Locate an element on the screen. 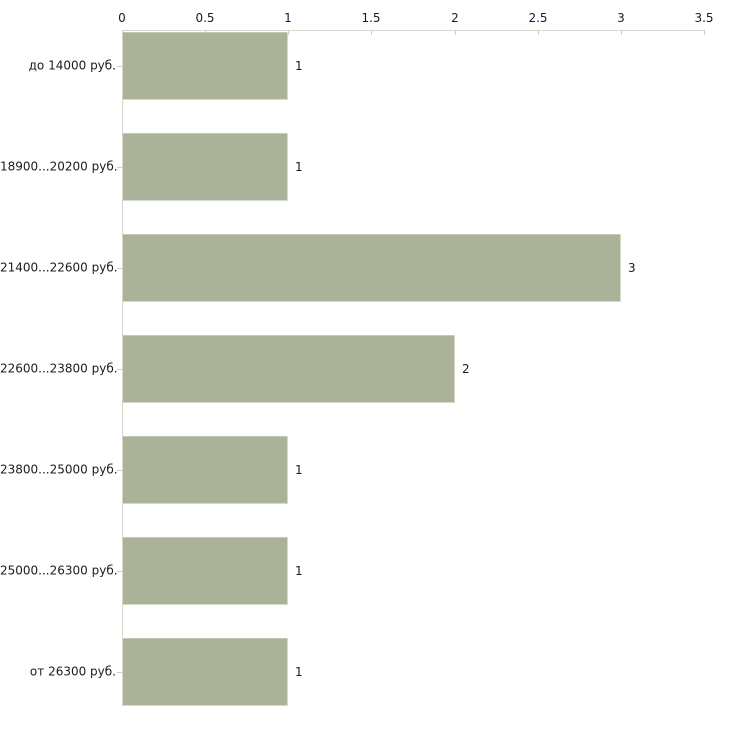 The height and width of the screenshot is (730, 730). x-axis-tick-label: 3 is located at coordinates (621, 18).